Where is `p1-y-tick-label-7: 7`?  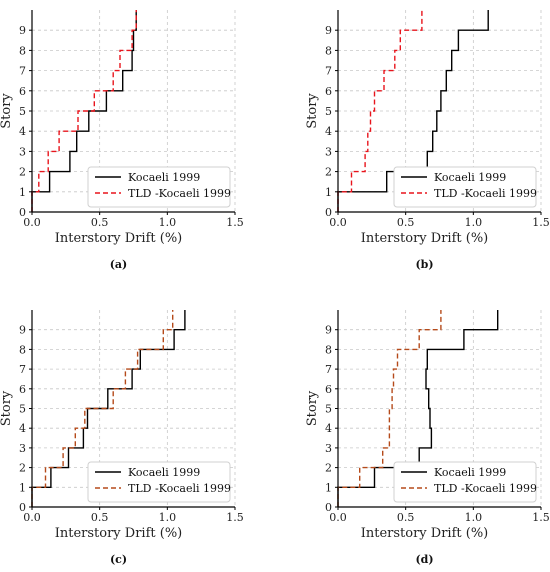 p1-y-tick-label-7: 7 is located at coordinates (22, 71).